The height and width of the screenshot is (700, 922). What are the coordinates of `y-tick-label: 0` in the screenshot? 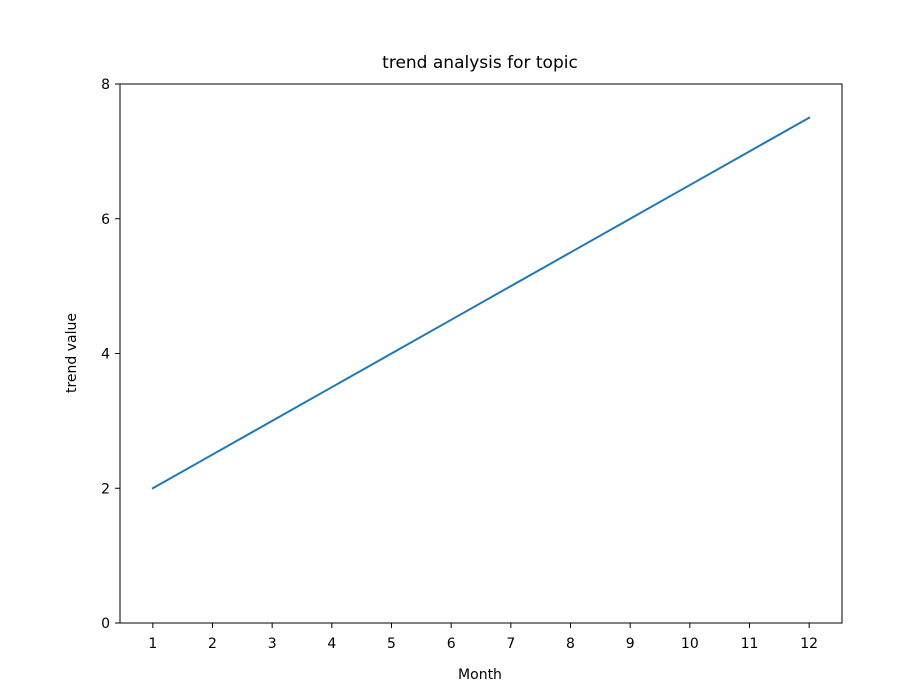 It's located at (105, 624).